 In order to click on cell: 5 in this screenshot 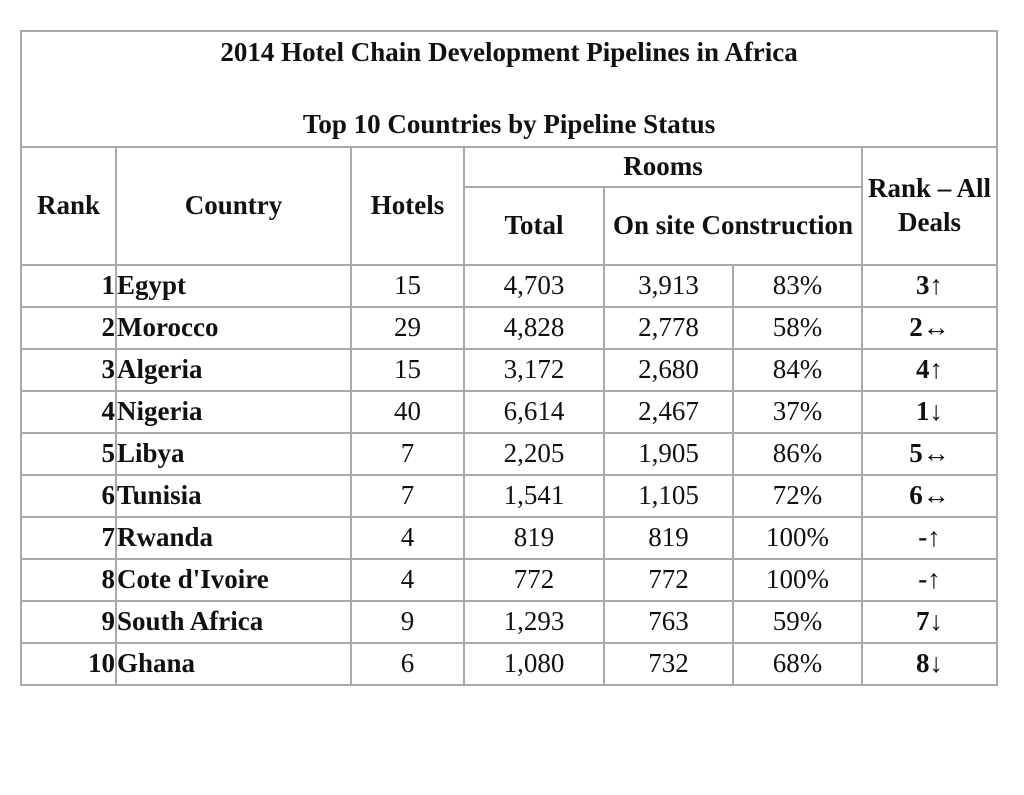, I will do `click(68, 454)`.